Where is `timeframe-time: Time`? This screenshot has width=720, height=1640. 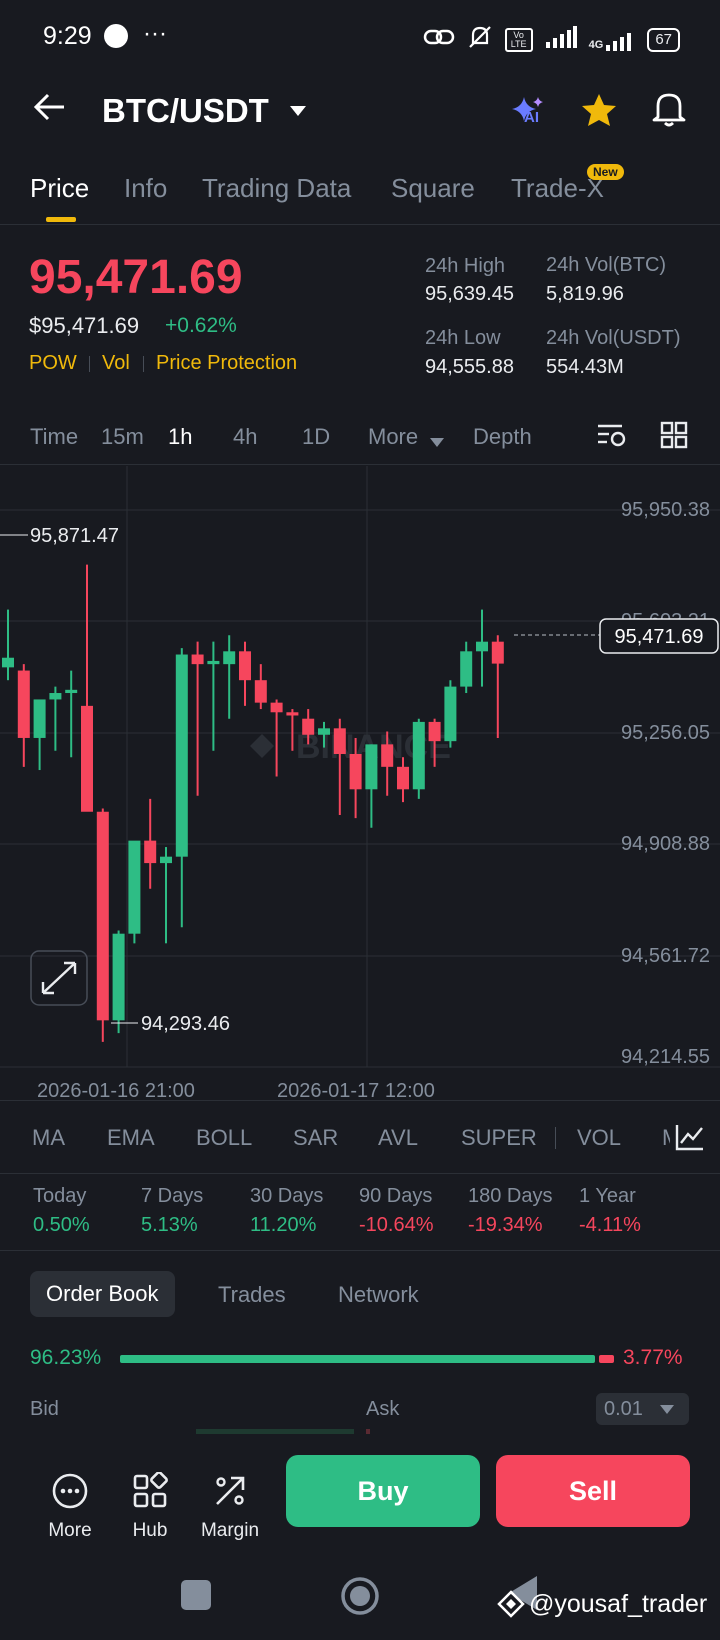 timeframe-time: Time is located at coordinates (54, 436).